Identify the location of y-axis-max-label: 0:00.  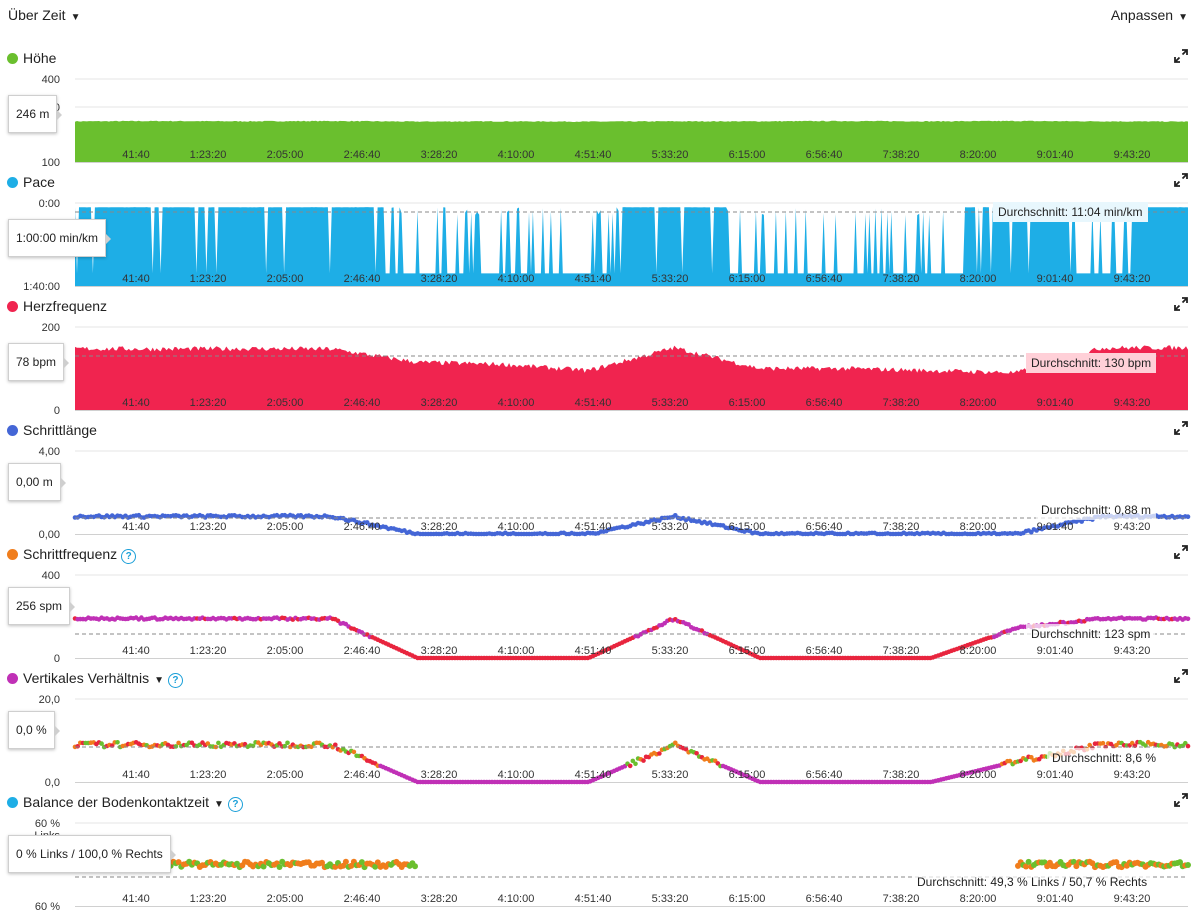
(49, 204).